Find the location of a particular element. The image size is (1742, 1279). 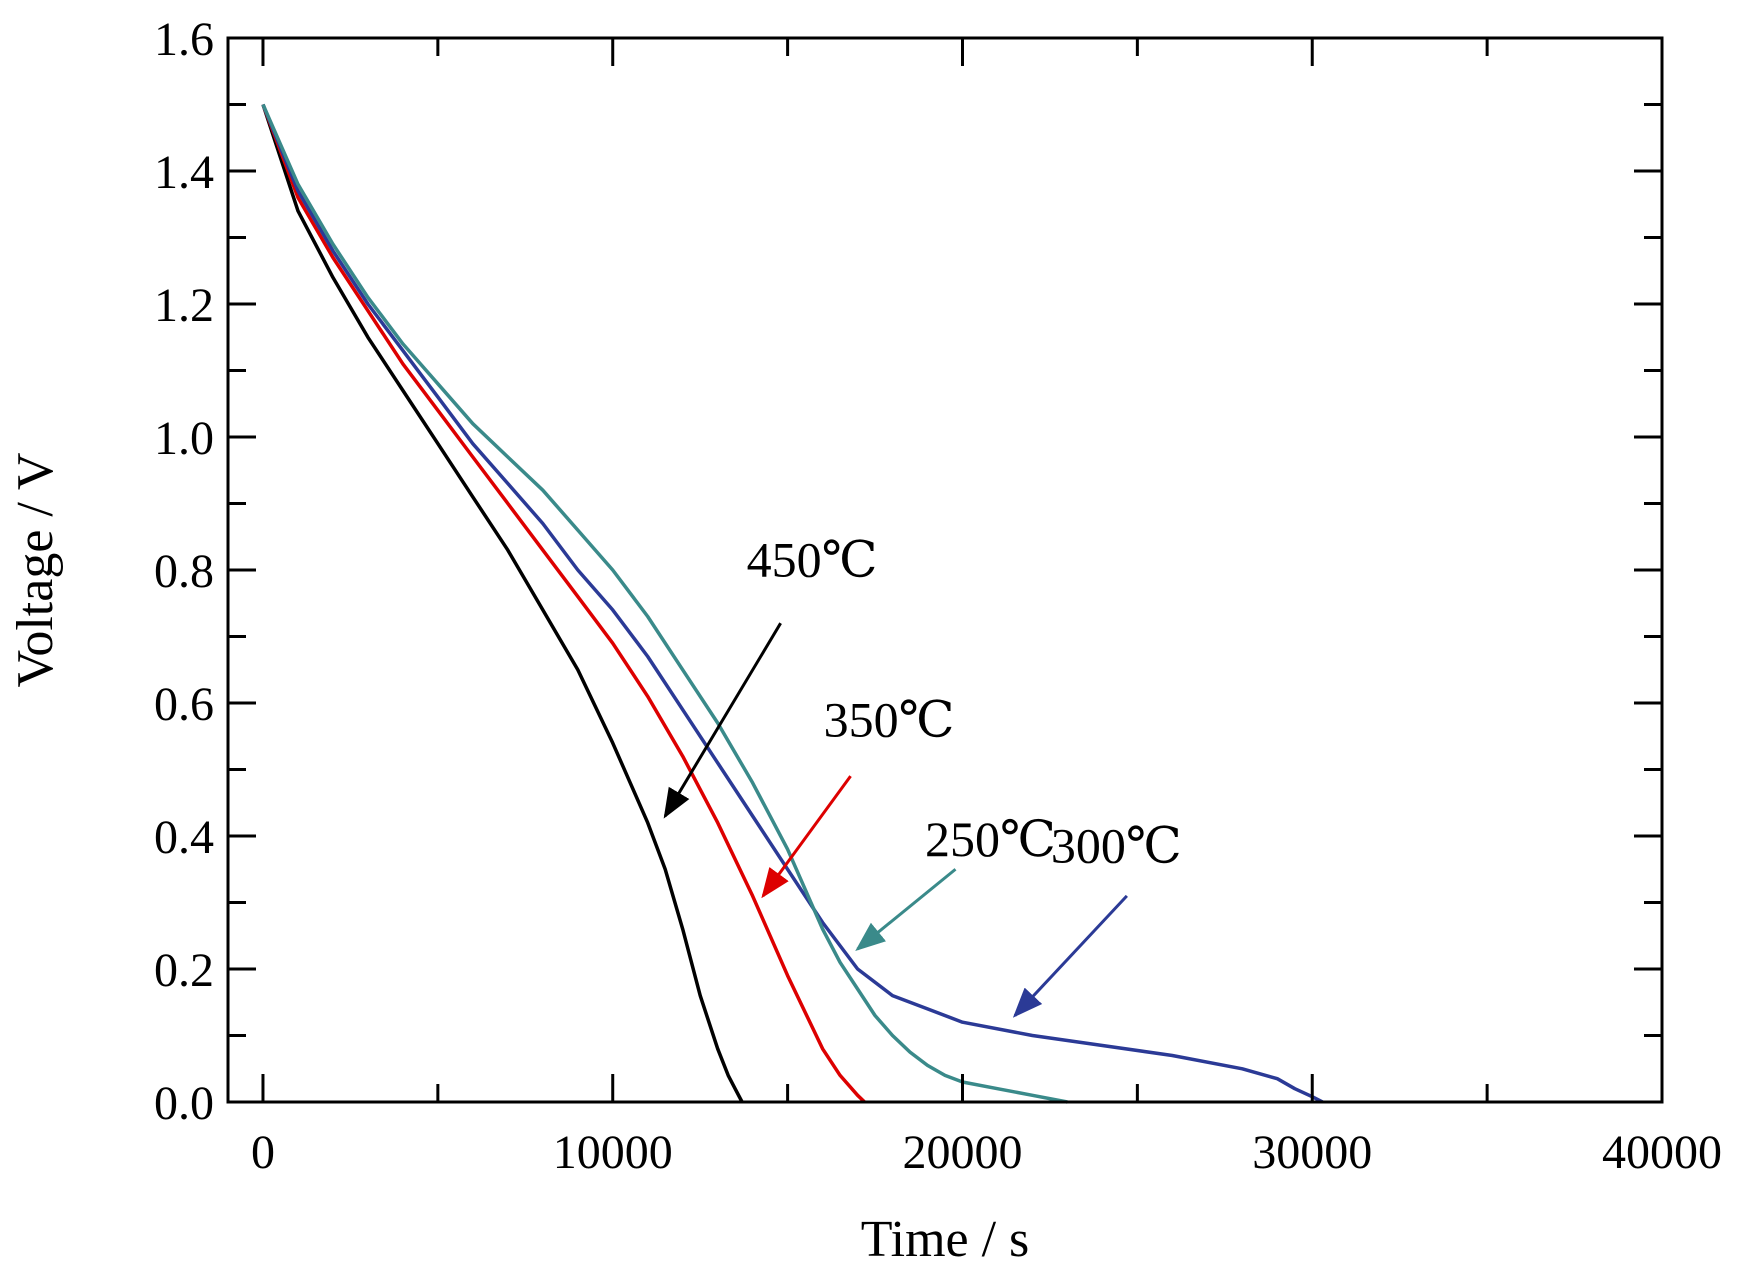

x-tick-label: 0 is located at coordinates (263, 1152).